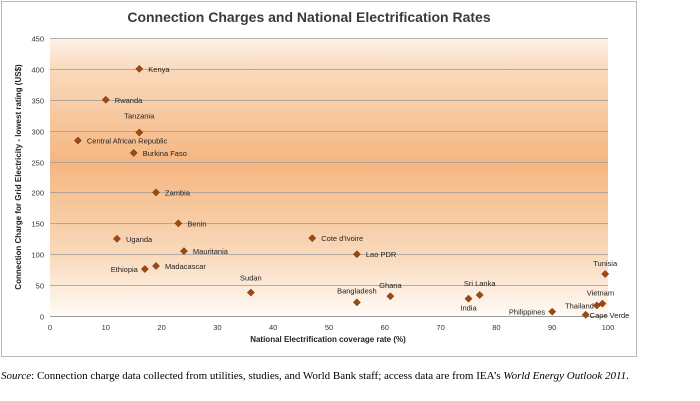  What do you see at coordinates (527, 312) in the screenshot?
I see `data-point-label: Philippines` at bounding box center [527, 312].